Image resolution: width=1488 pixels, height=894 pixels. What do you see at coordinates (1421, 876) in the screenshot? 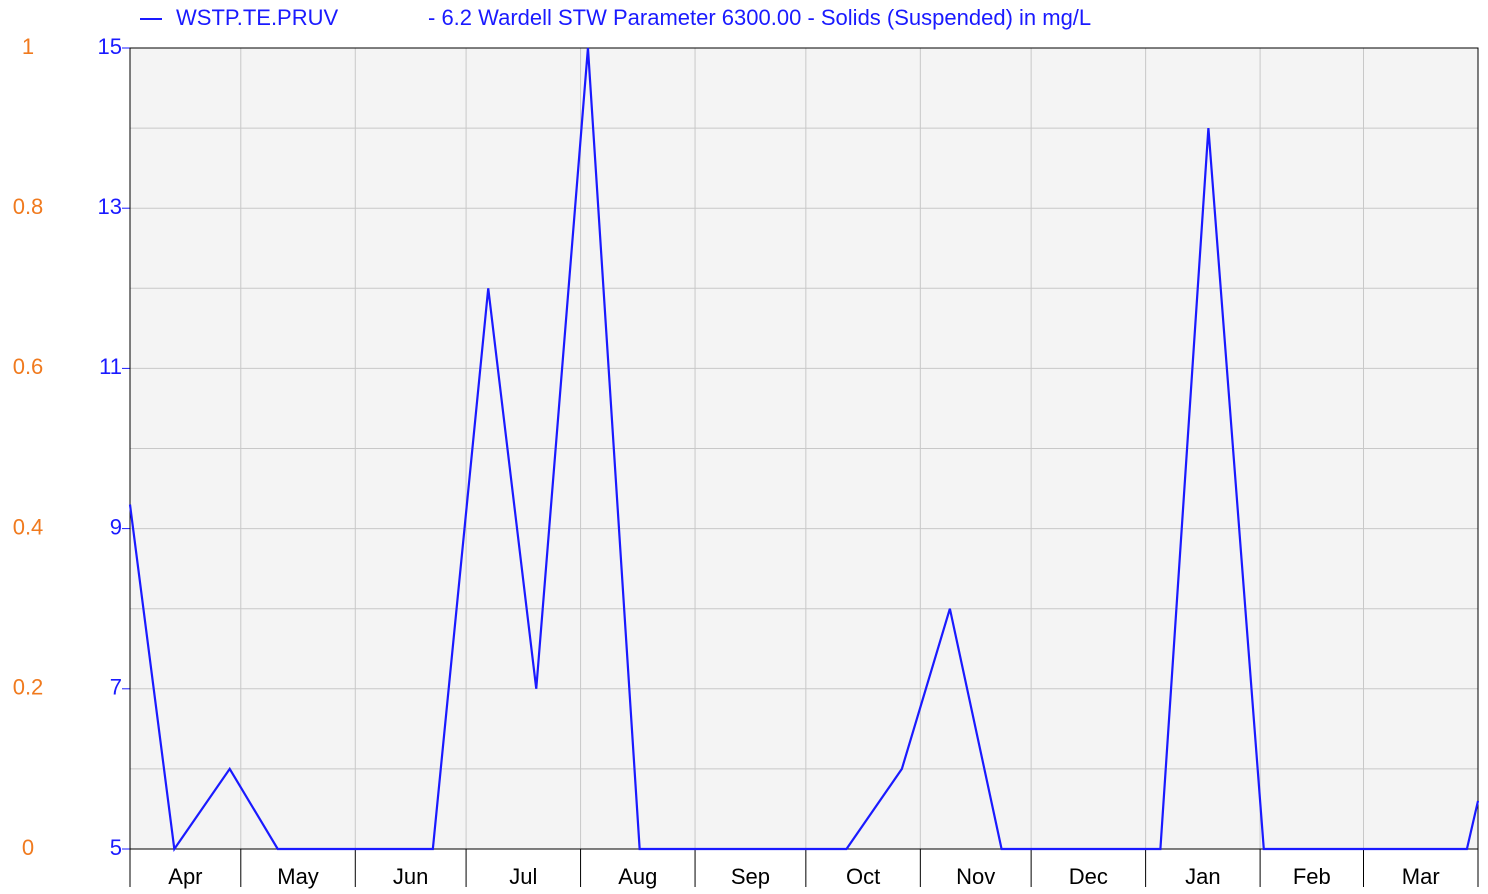
I see `x-tick-label: Mar` at bounding box center [1421, 876].